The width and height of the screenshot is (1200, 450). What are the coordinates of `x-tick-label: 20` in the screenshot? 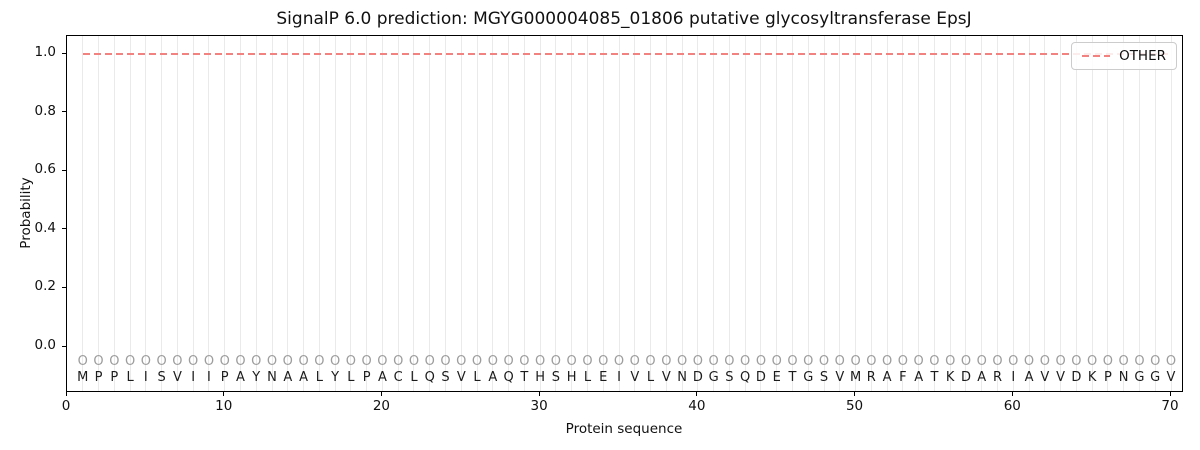 It's located at (381, 406).